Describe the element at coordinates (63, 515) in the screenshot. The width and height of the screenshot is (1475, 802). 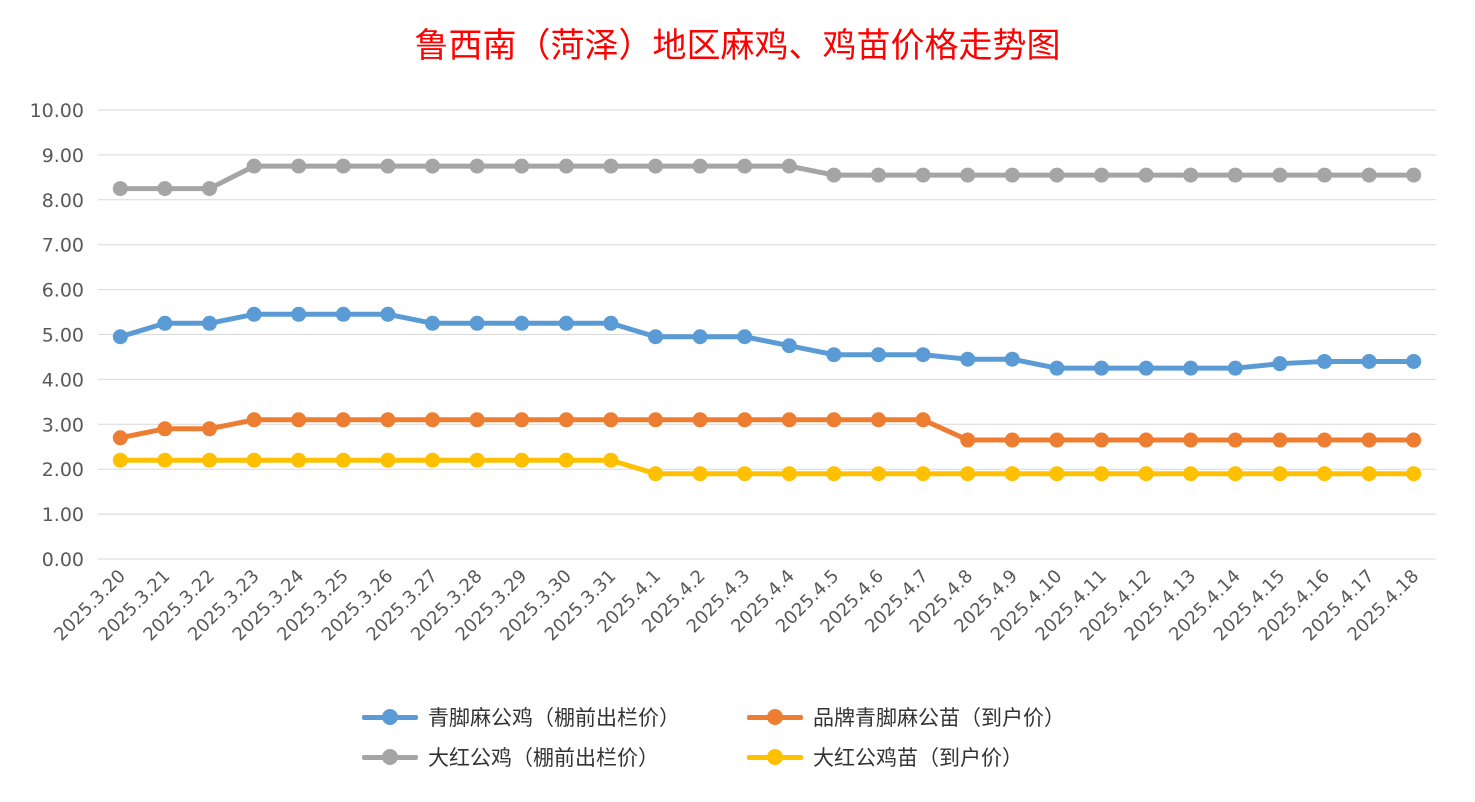
I see `y-tick-label: 1.00` at that location.